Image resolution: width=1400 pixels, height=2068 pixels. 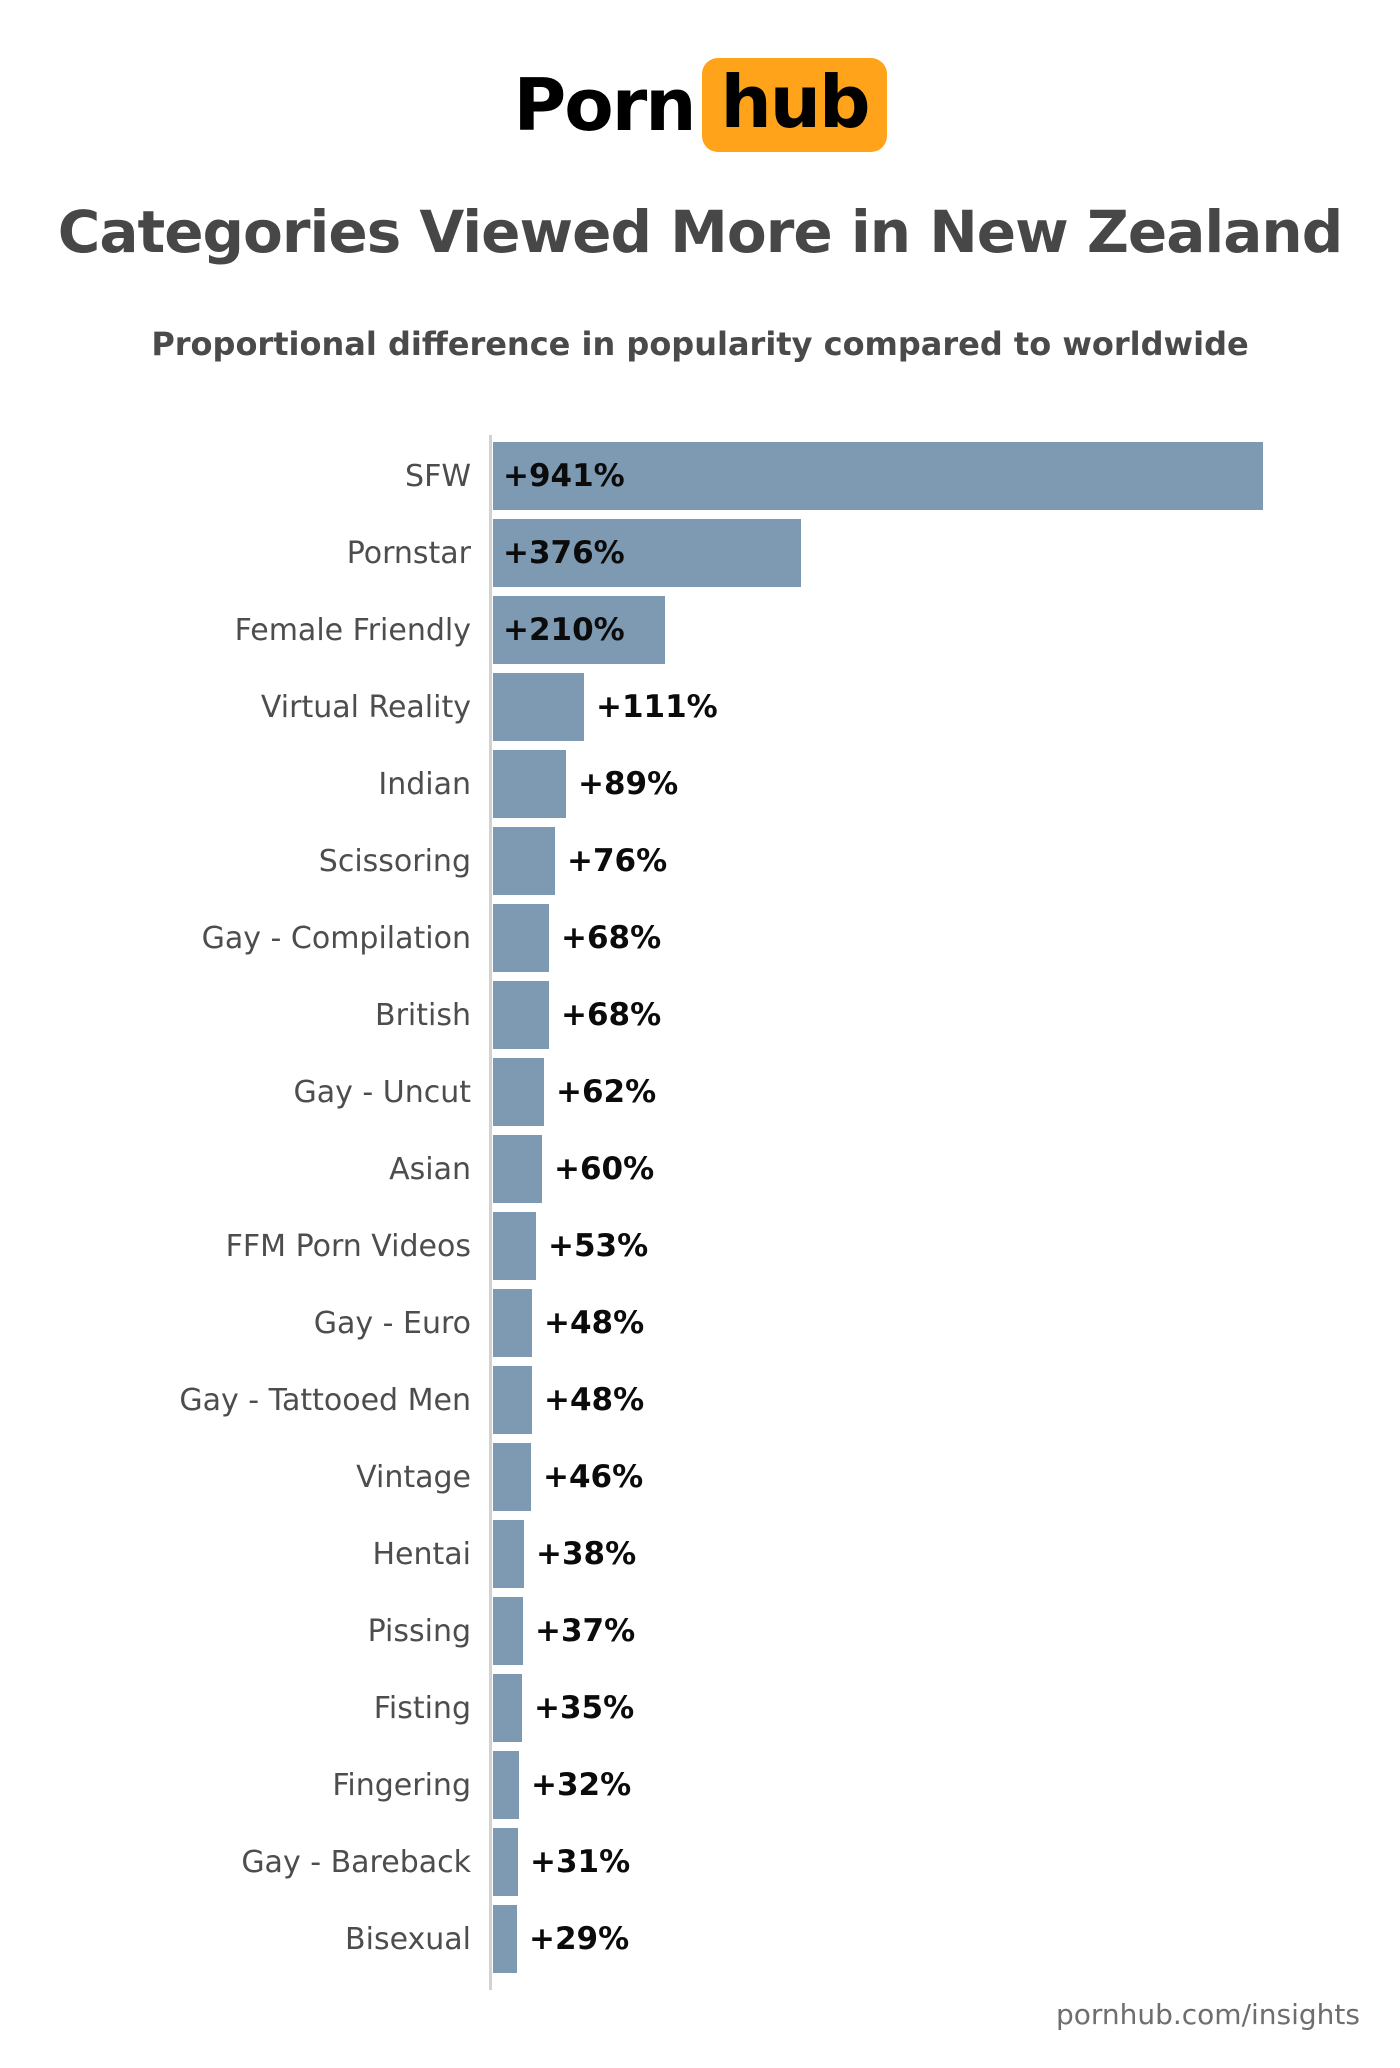 I want to click on value-label: +941%, so click(x=564, y=476).